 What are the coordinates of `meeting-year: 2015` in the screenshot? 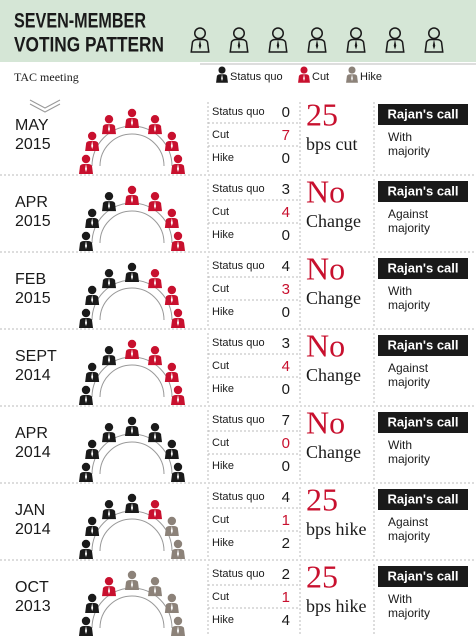 It's located at (33, 144).